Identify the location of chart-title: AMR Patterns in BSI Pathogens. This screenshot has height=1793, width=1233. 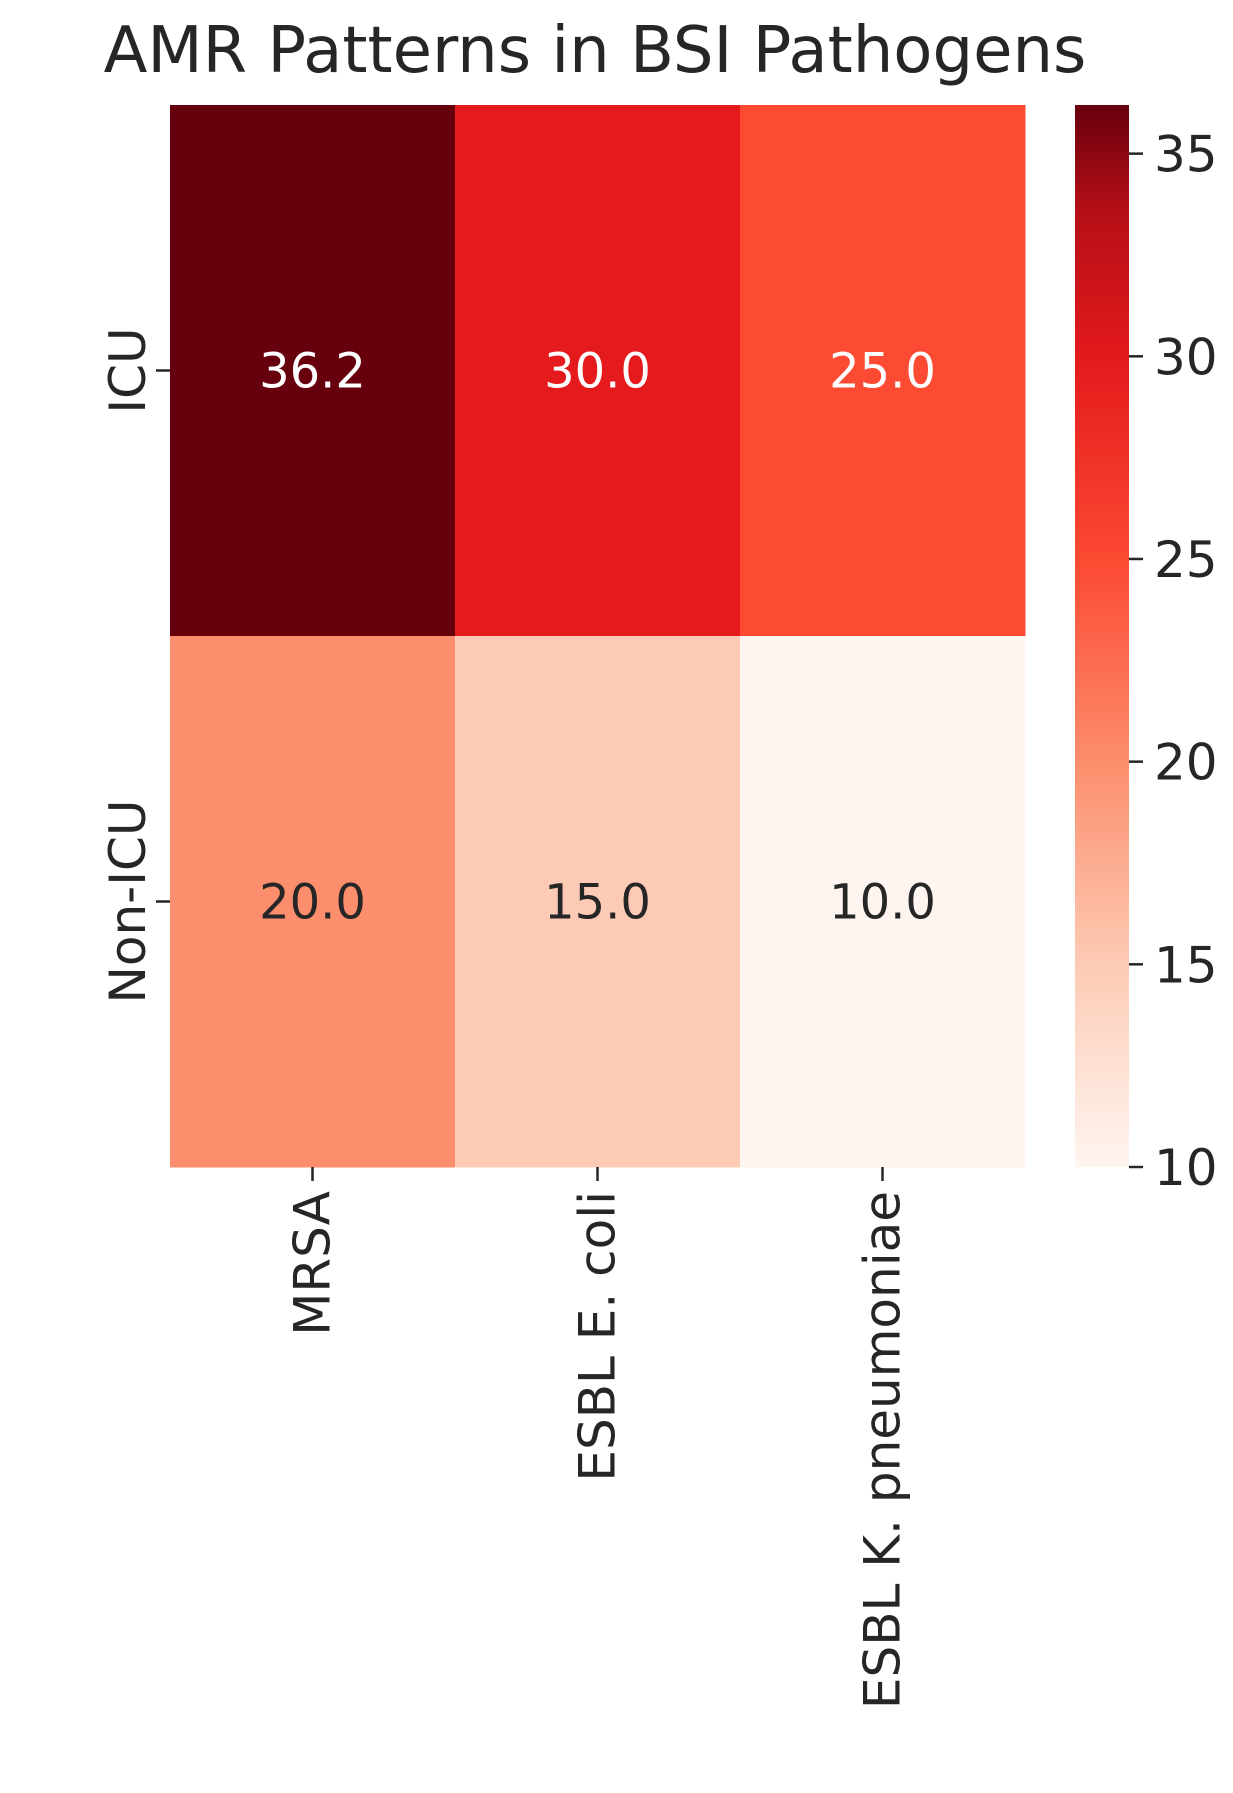
(595, 51).